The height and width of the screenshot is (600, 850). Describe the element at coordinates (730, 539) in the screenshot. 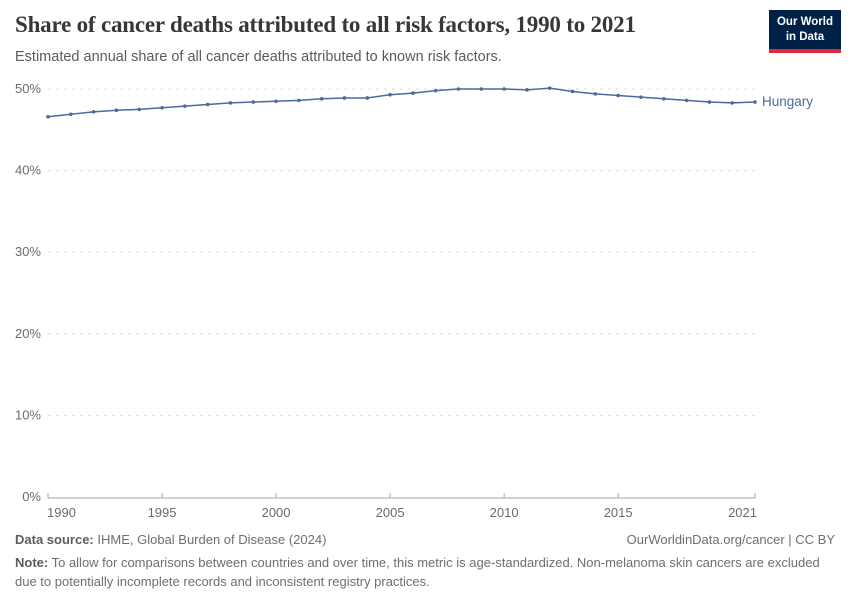

I see `attribution-link: OurWorldinData.org/cancer | CC BY` at that location.